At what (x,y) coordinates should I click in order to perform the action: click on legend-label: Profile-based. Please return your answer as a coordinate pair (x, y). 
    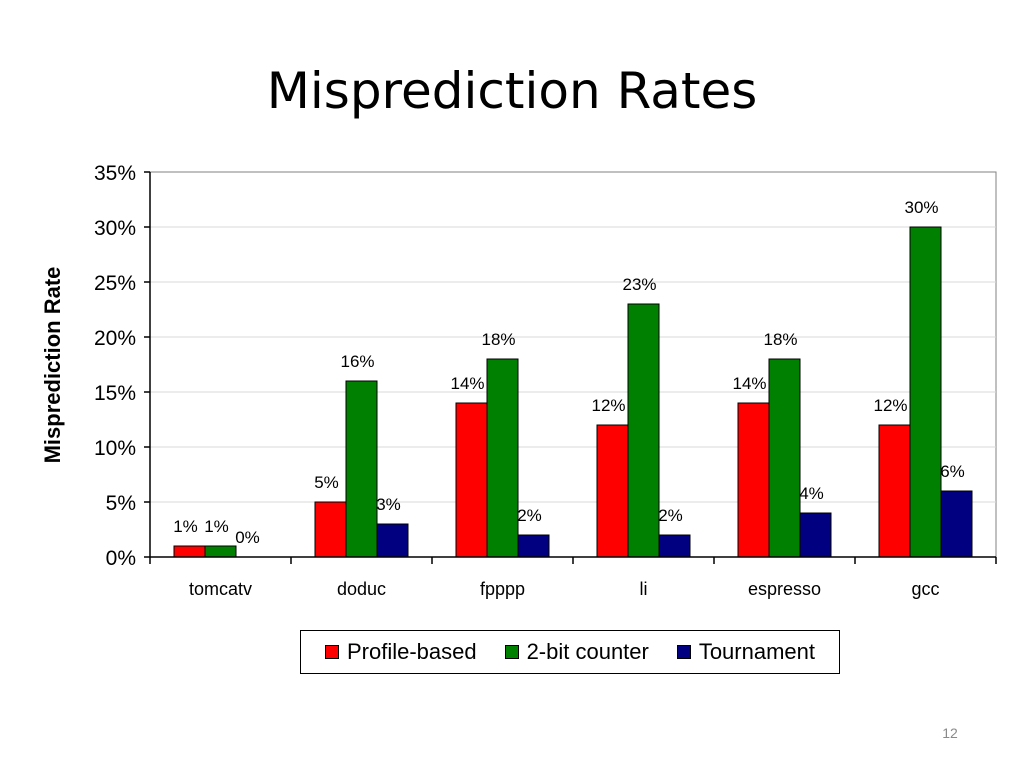
    Looking at the image, I should click on (411, 651).